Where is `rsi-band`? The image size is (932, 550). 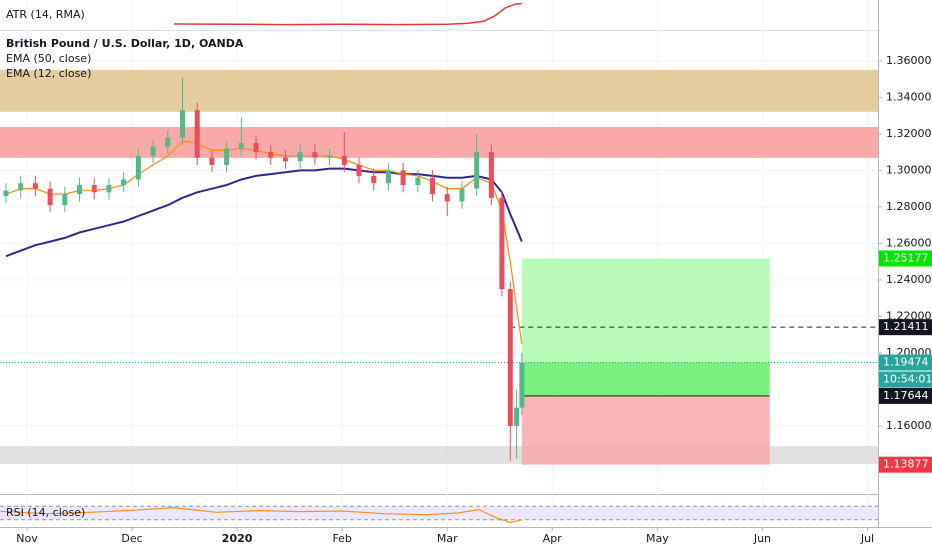
rsi-band is located at coordinates (439, 513).